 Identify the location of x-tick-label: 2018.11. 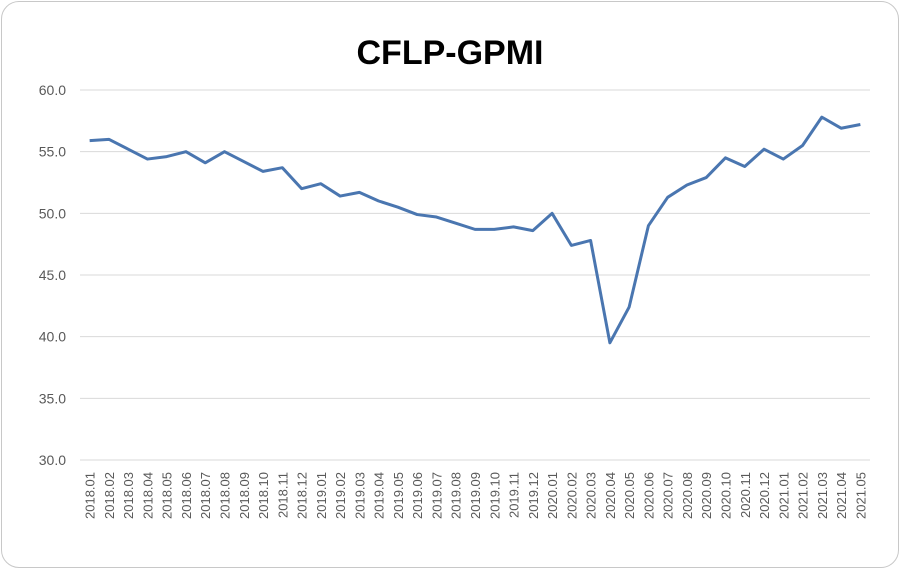
(282, 495).